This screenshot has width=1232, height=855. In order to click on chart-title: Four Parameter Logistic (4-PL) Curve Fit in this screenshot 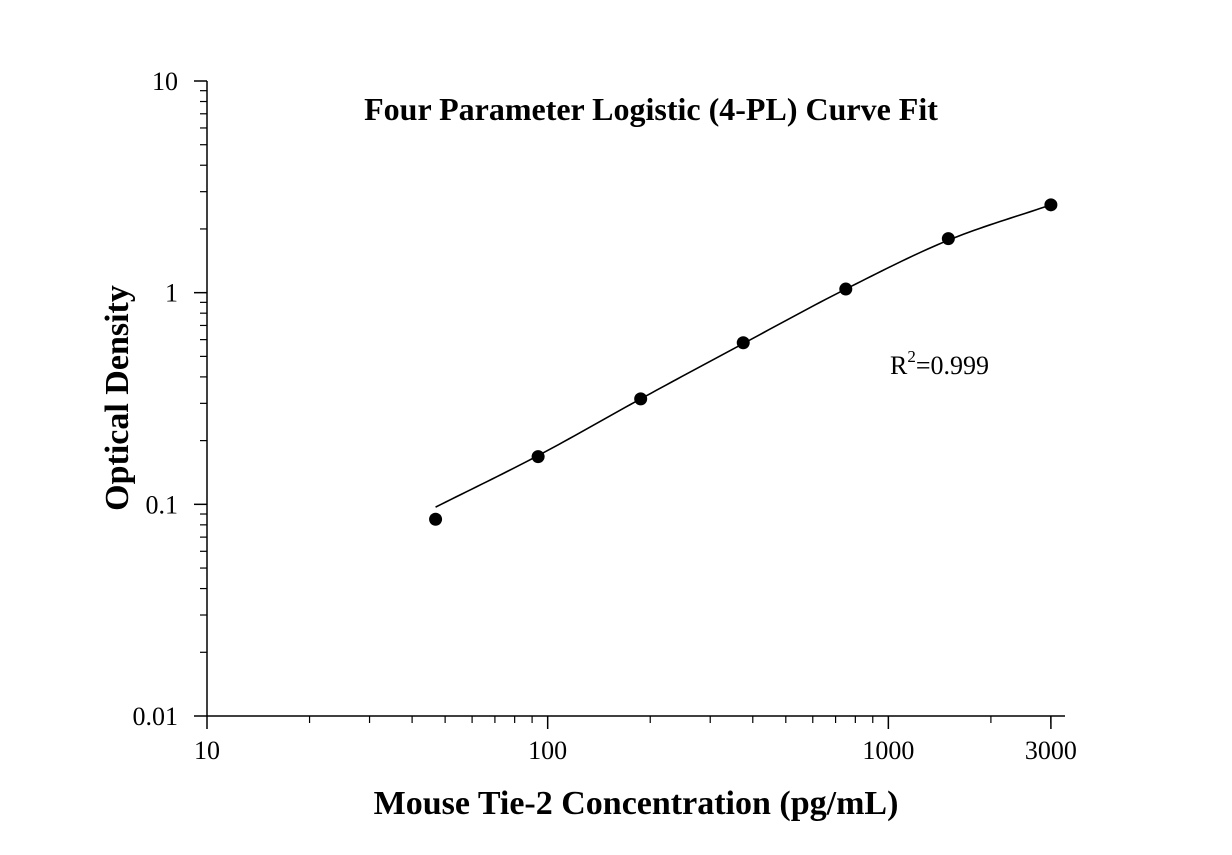, I will do `click(651, 109)`.